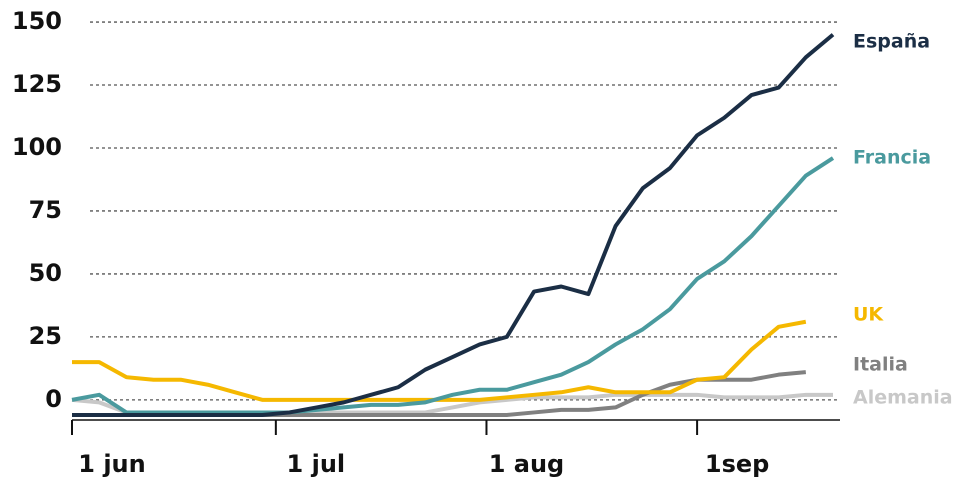 The width and height of the screenshot is (966, 485). I want to click on series-label: Francia, so click(892, 158).